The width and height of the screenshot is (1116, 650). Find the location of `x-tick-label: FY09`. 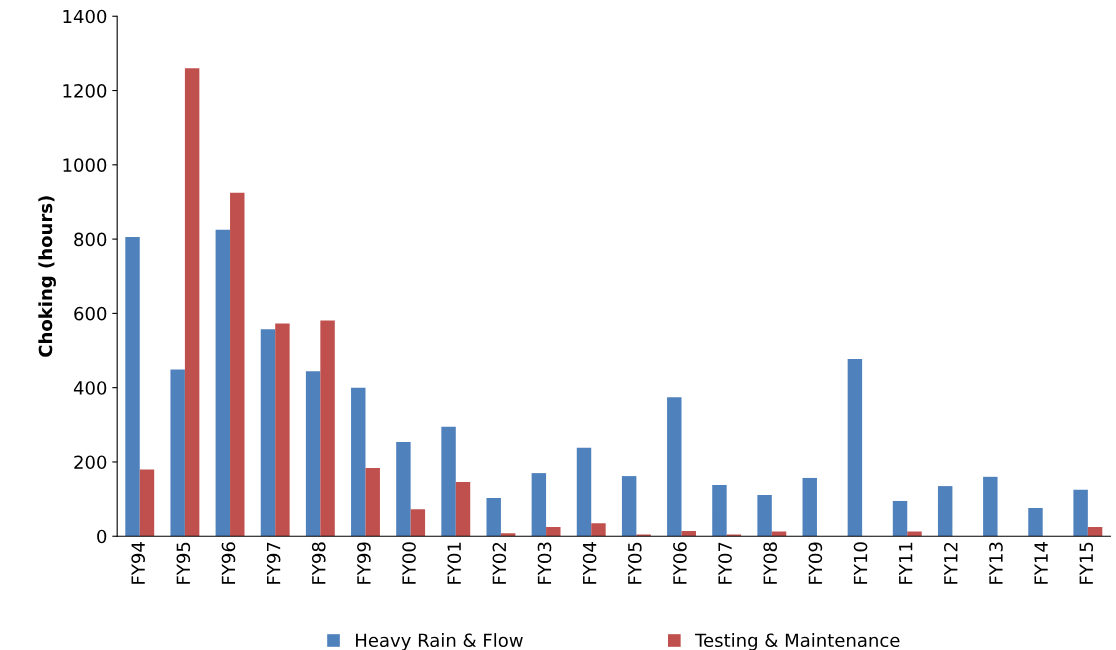

x-tick-label: FY09 is located at coordinates (815, 563).